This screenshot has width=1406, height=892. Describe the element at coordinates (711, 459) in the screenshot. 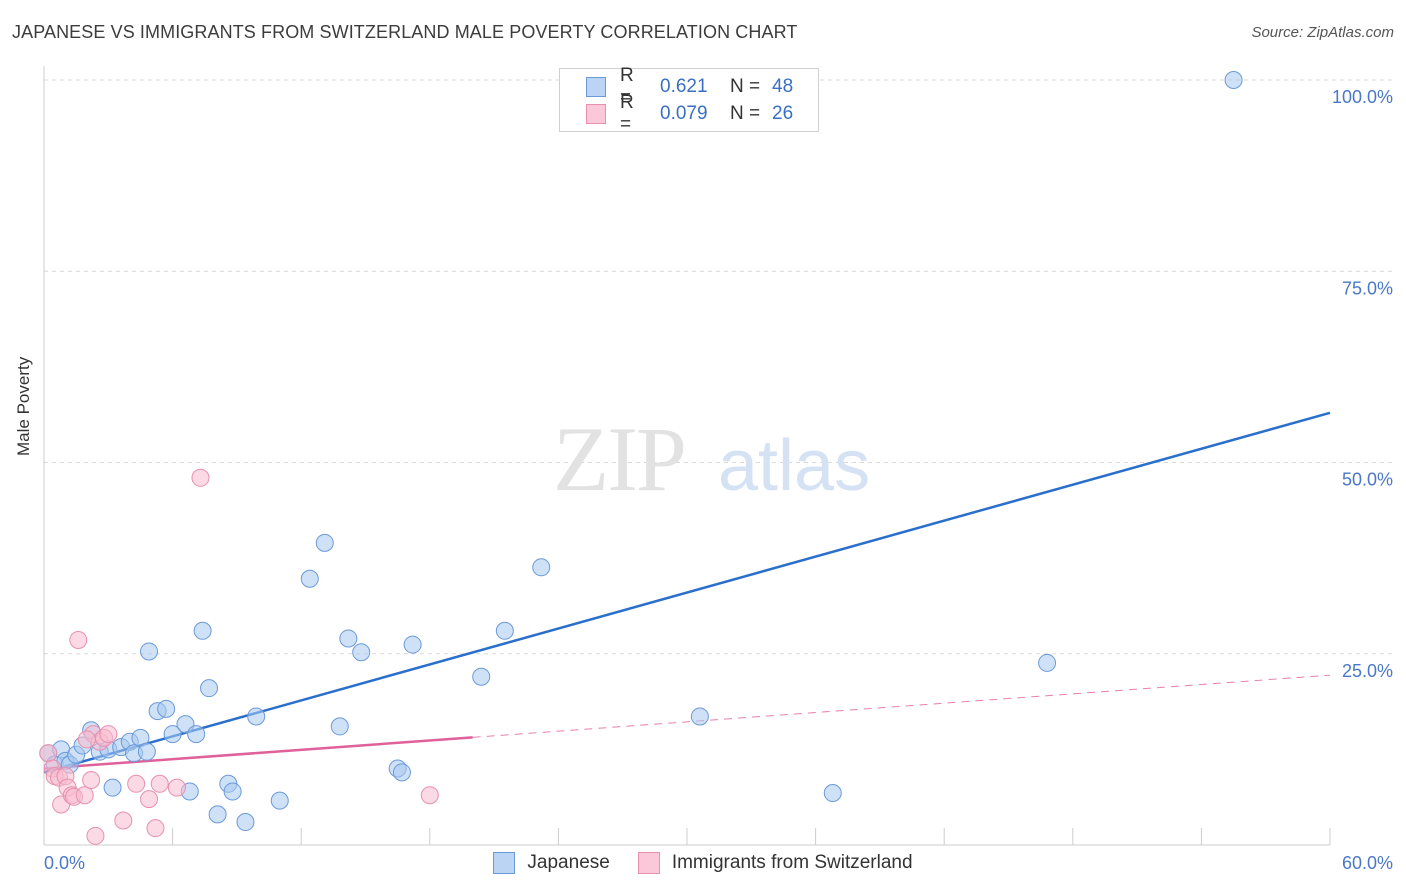

I see `watermark: ZIP atlas` at that location.